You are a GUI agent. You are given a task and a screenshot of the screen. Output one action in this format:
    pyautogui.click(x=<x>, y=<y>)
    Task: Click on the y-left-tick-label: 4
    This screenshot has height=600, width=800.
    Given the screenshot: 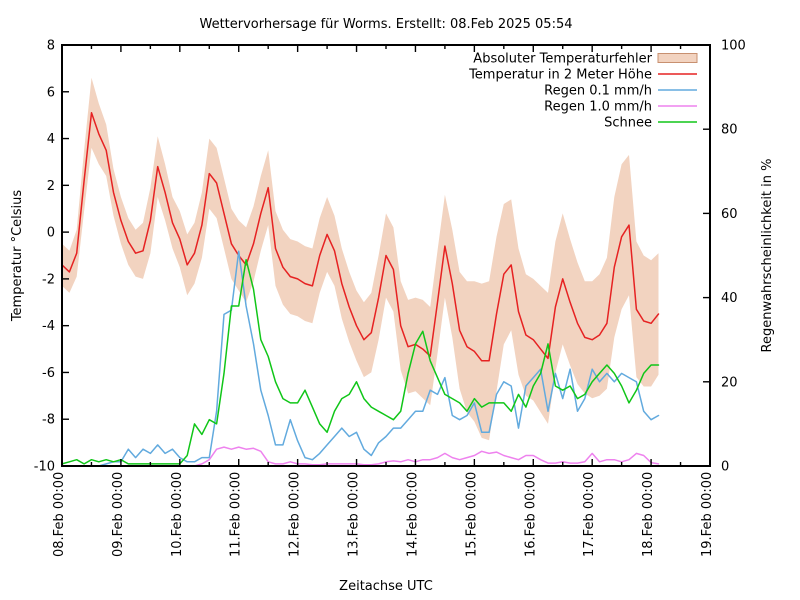 What is the action you would take?
    pyautogui.click(x=51, y=139)
    